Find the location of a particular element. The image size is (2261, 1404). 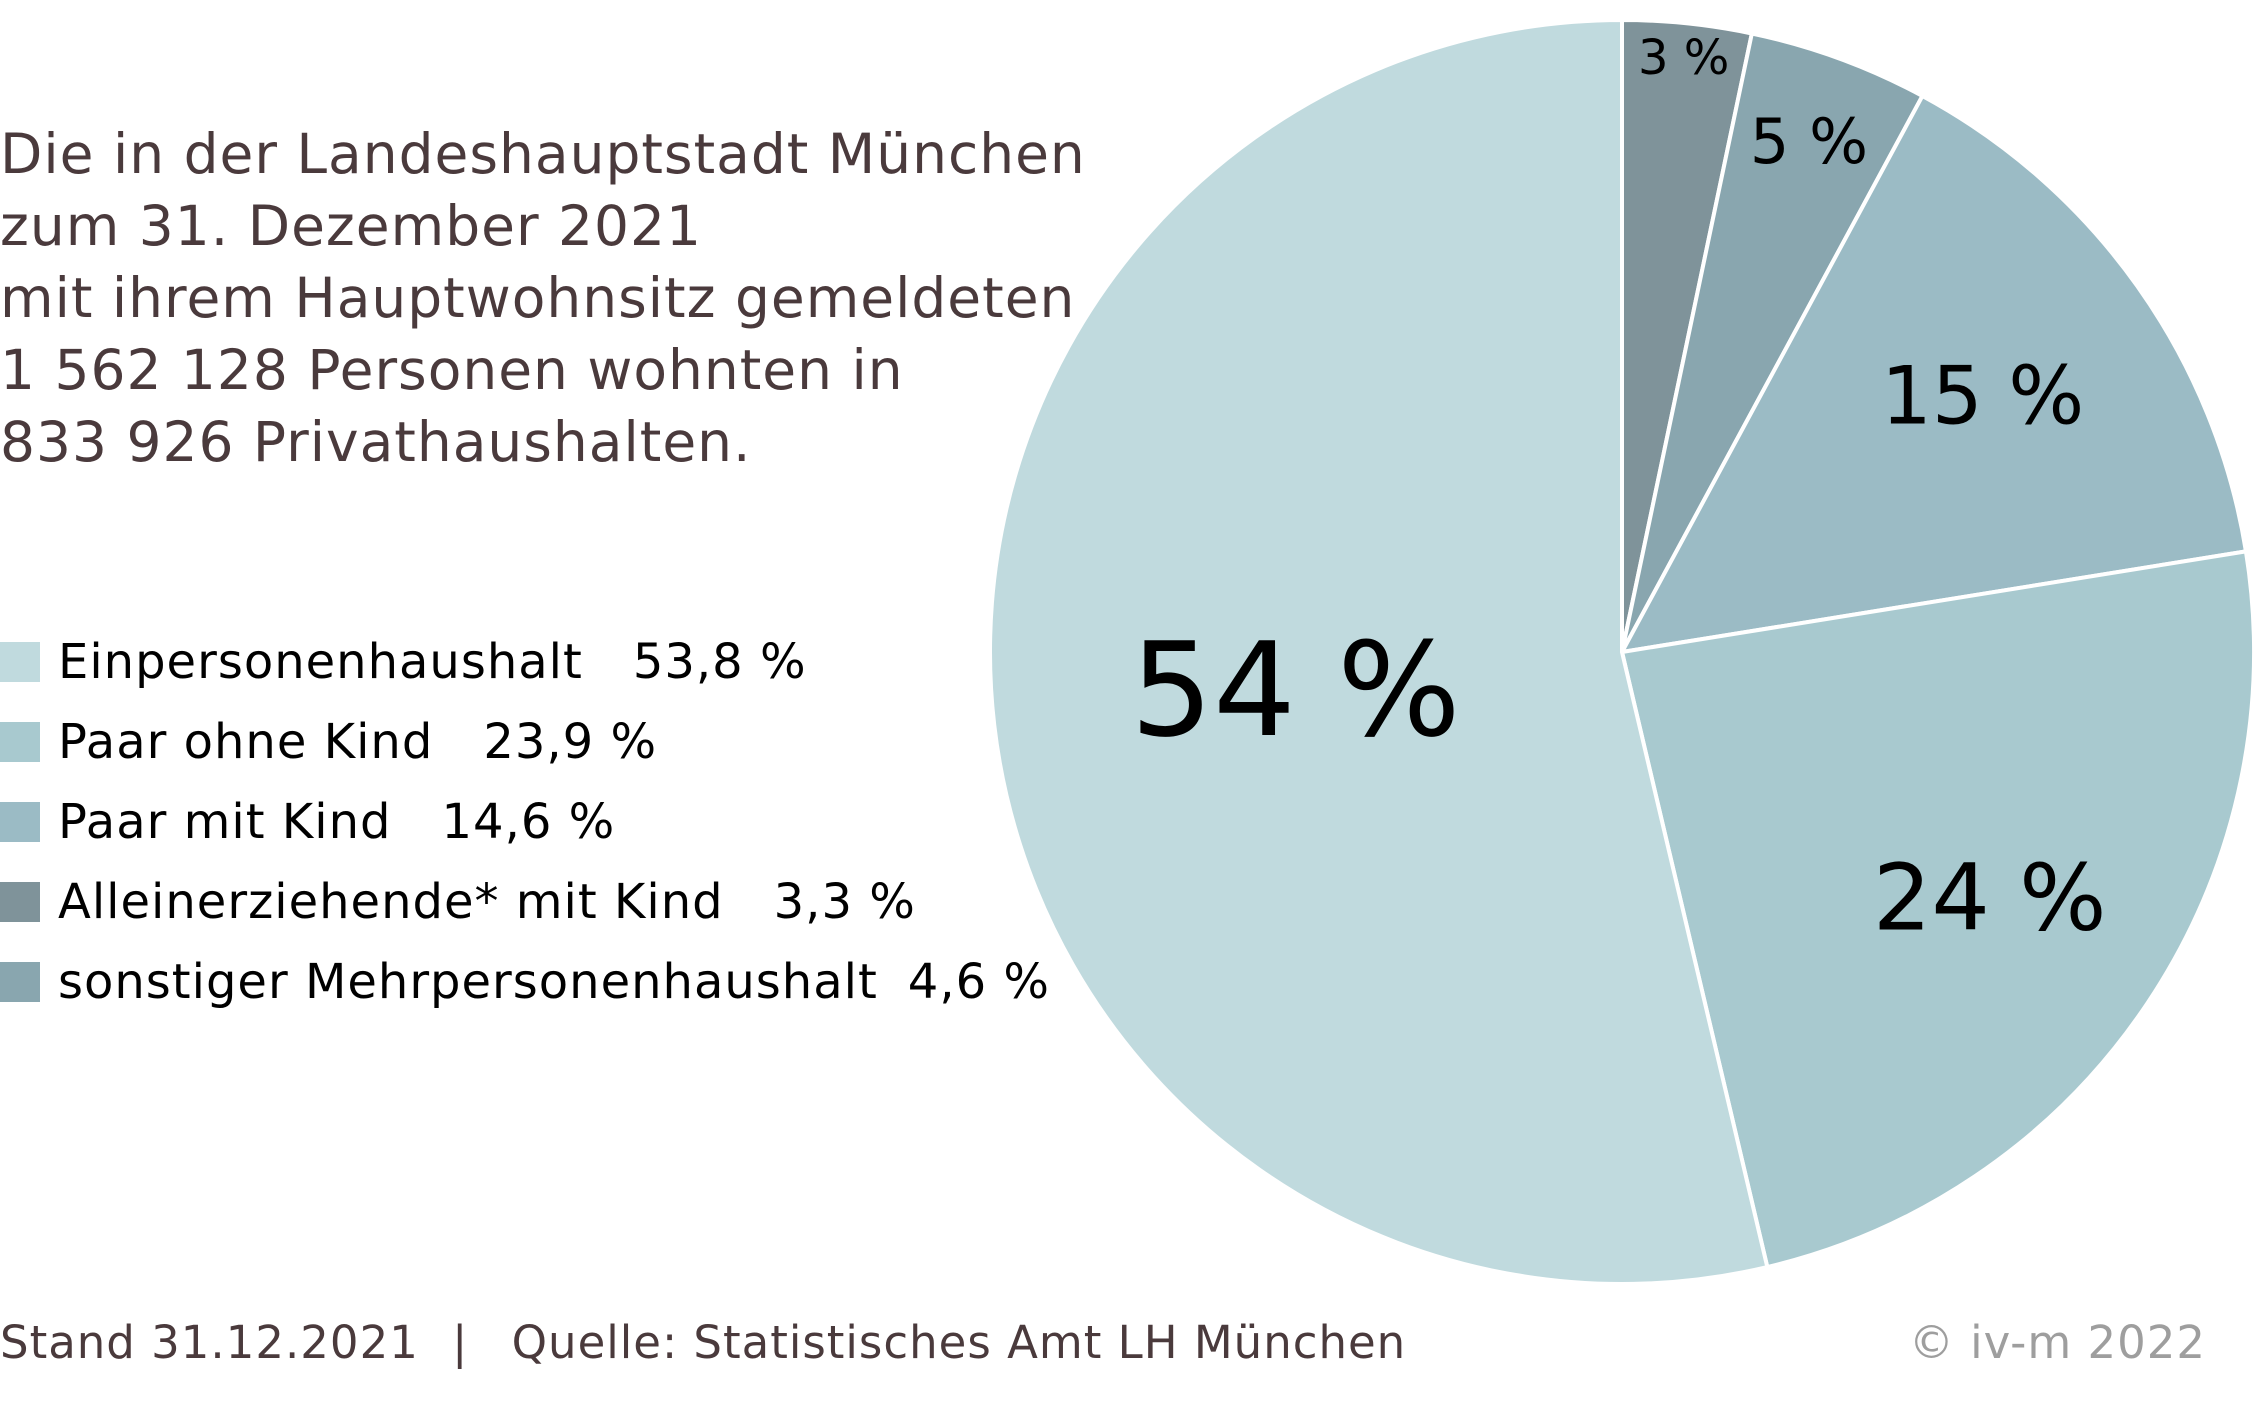

pie-data-label: 3 % is located at coordinates (1683, 58).